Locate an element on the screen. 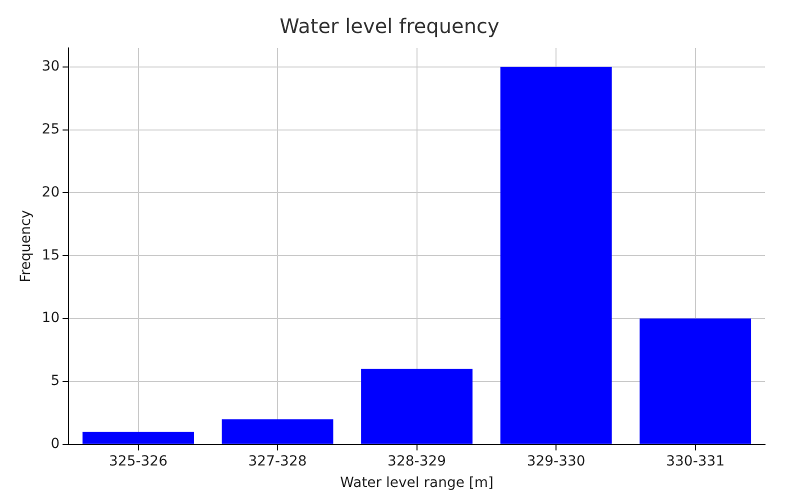 The image size is (795, 504). x-tick-label: 327-328 is located at coordinates (277, 461).